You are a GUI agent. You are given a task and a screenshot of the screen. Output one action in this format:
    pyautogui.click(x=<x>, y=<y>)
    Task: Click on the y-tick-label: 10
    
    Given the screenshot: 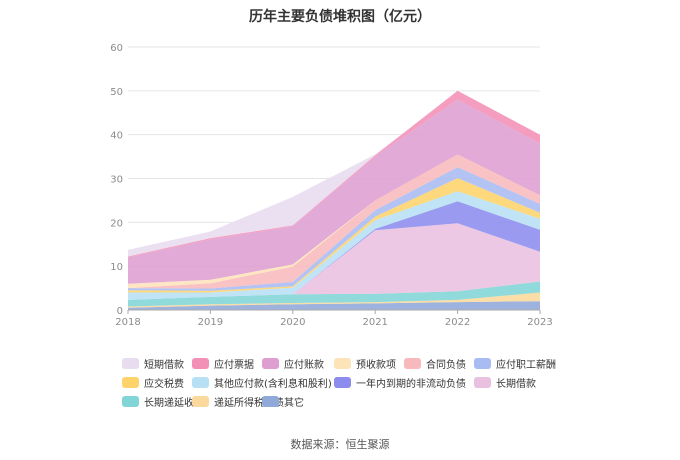 What is the action you would take?
    pyautogui.click(x=116, y=267)
    